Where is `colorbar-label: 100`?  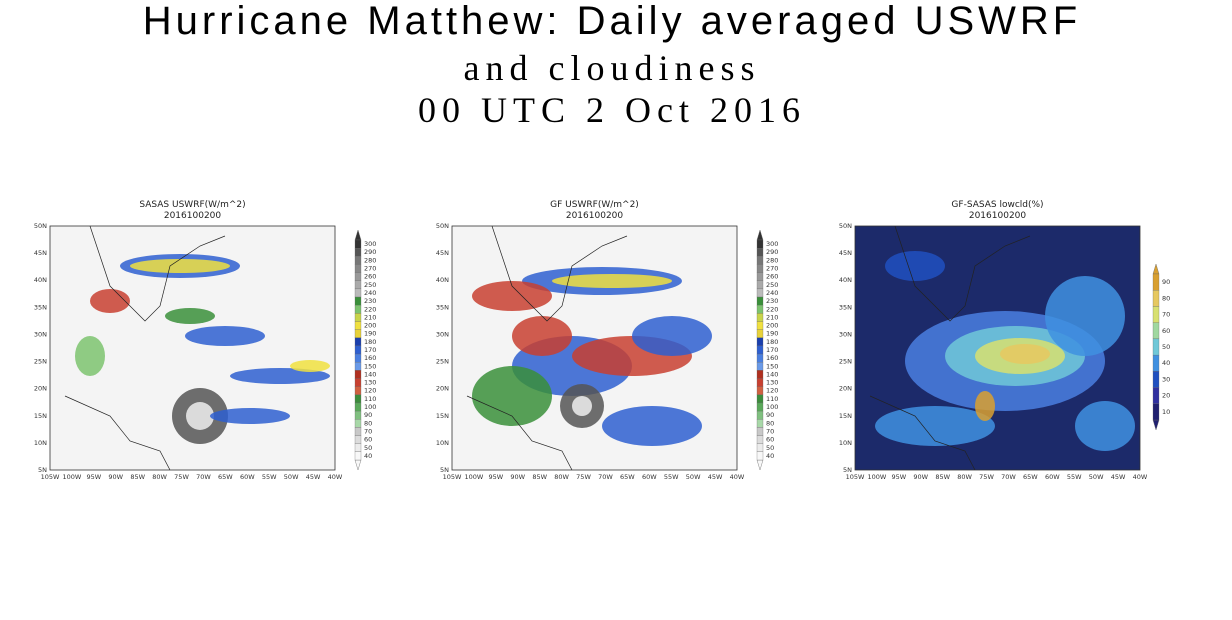
colorbar-label: 100 is located at coordinates (772, 407).